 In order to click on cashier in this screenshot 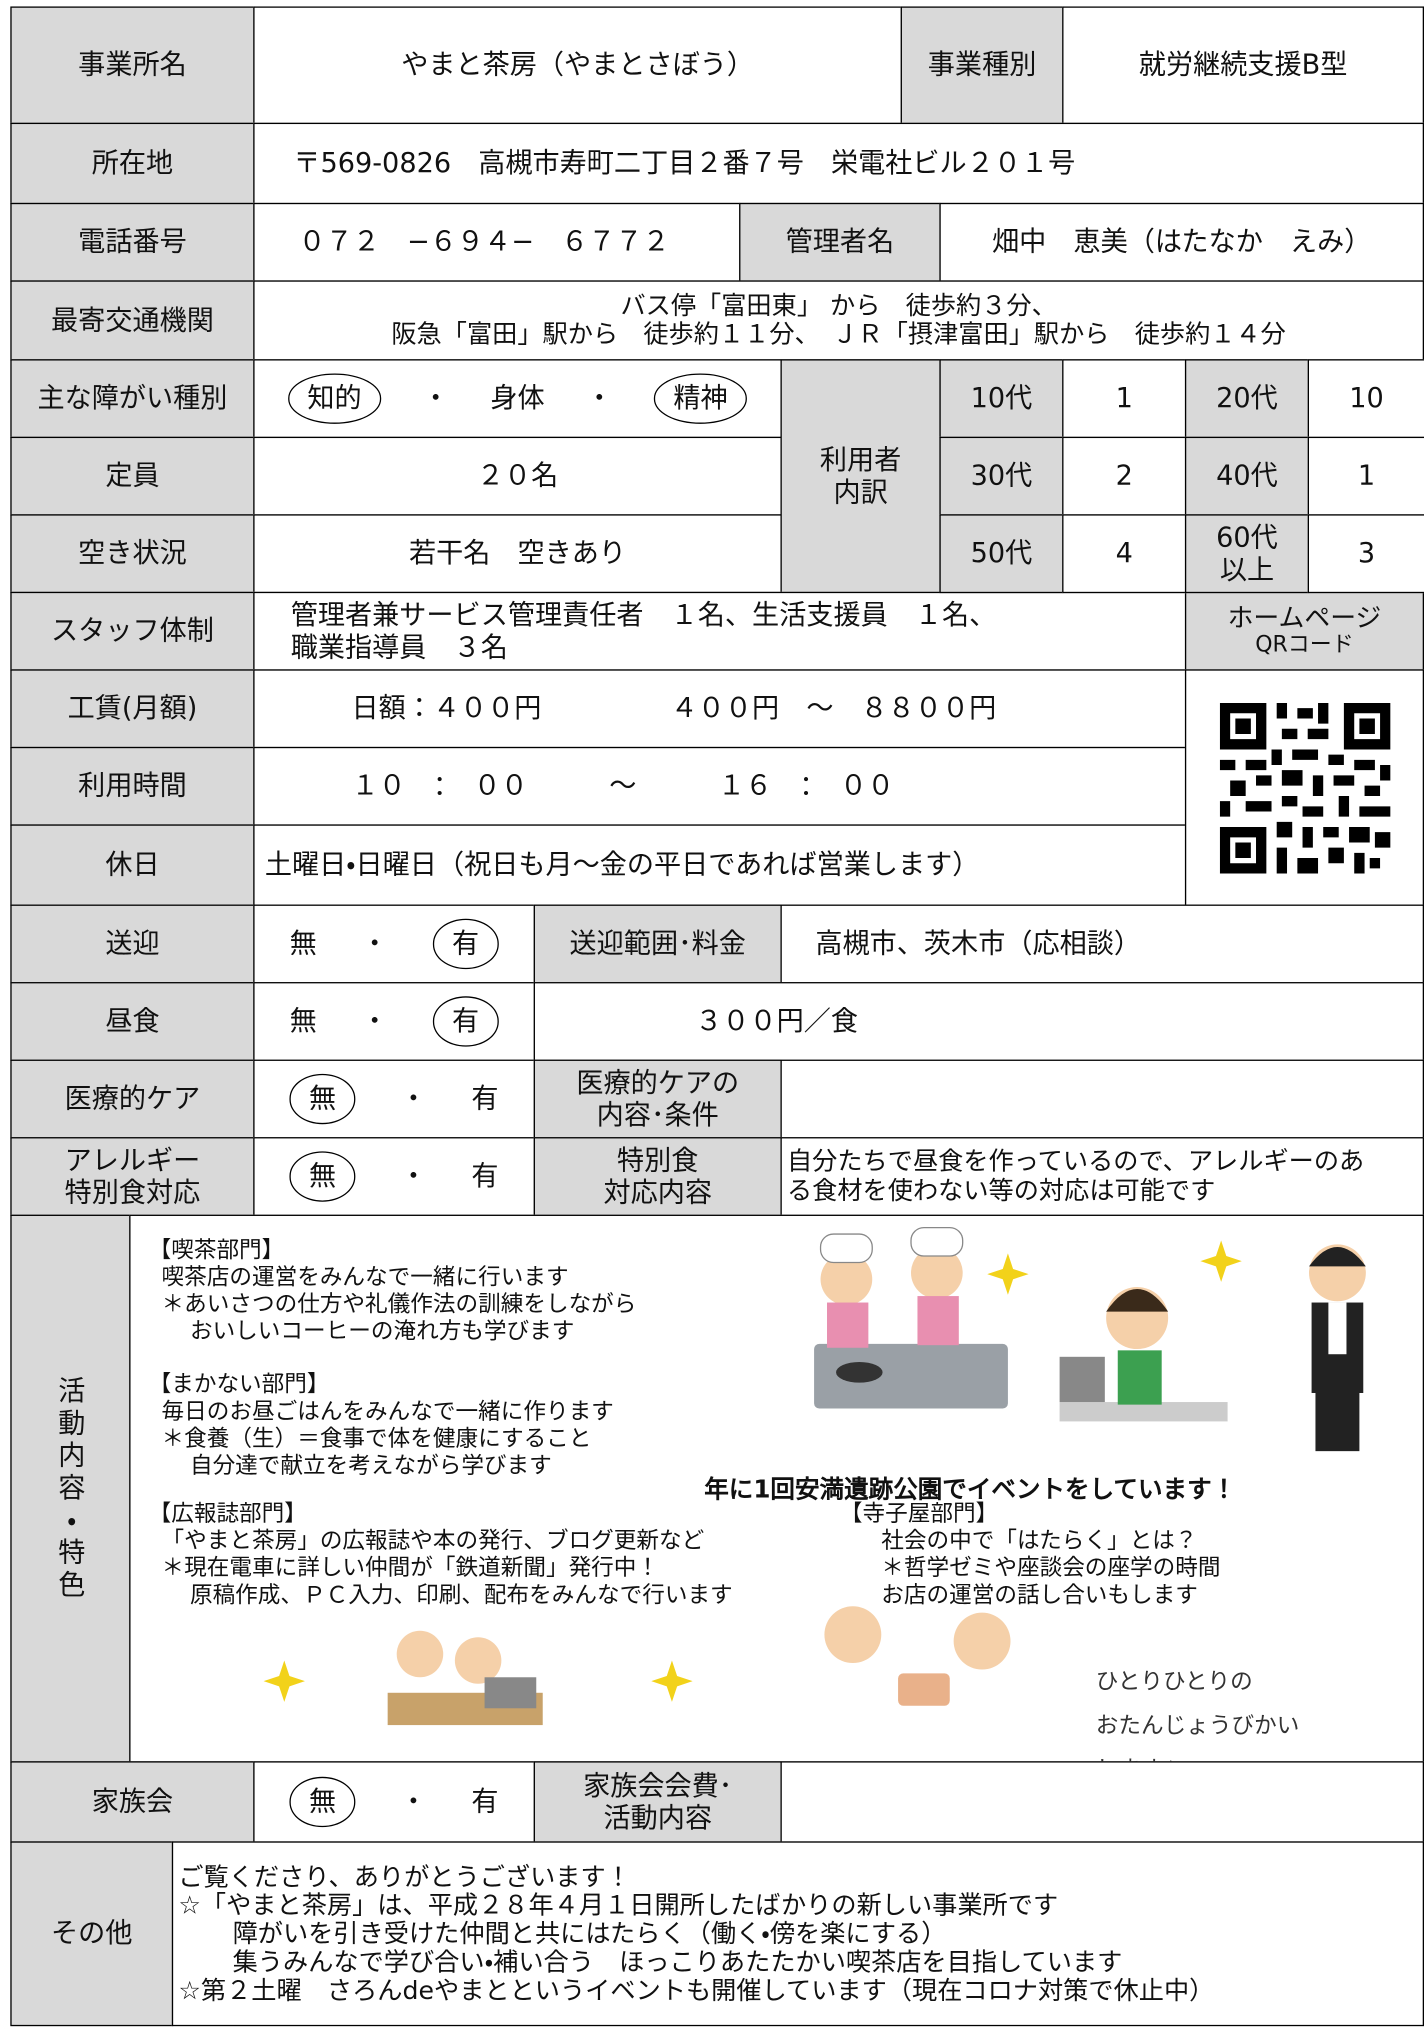, I will do `click(1143, 1354)`.